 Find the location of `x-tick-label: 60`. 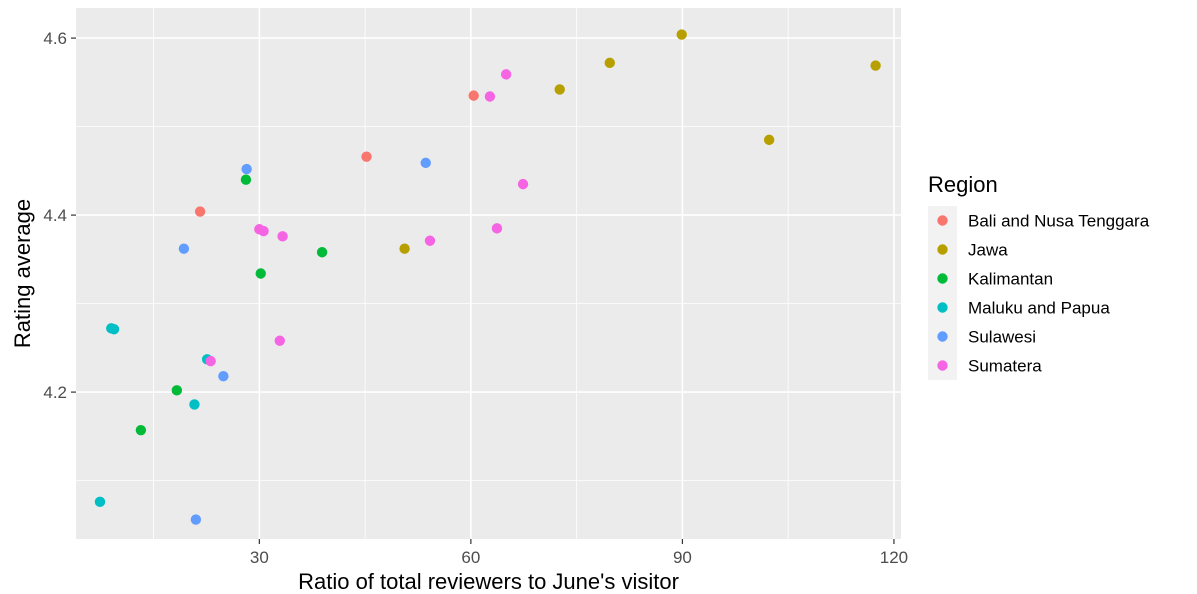

x-tick-label: 60 is located at coordinates (470, 557).